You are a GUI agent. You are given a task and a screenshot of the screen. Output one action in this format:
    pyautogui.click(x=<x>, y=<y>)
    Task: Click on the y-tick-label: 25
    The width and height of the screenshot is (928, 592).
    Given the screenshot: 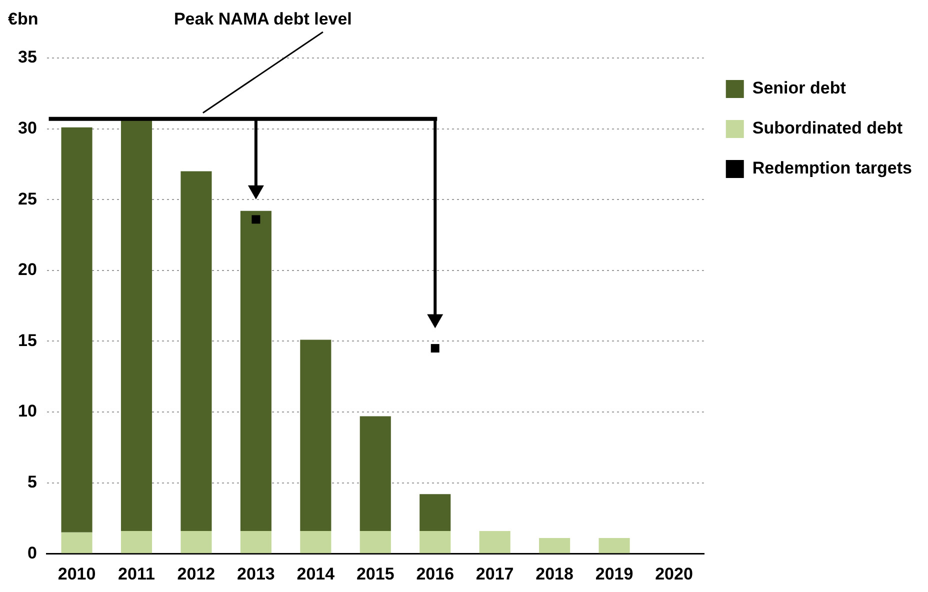 What is the action you would take?
    pyautogui.click(x=27, y=198)
    